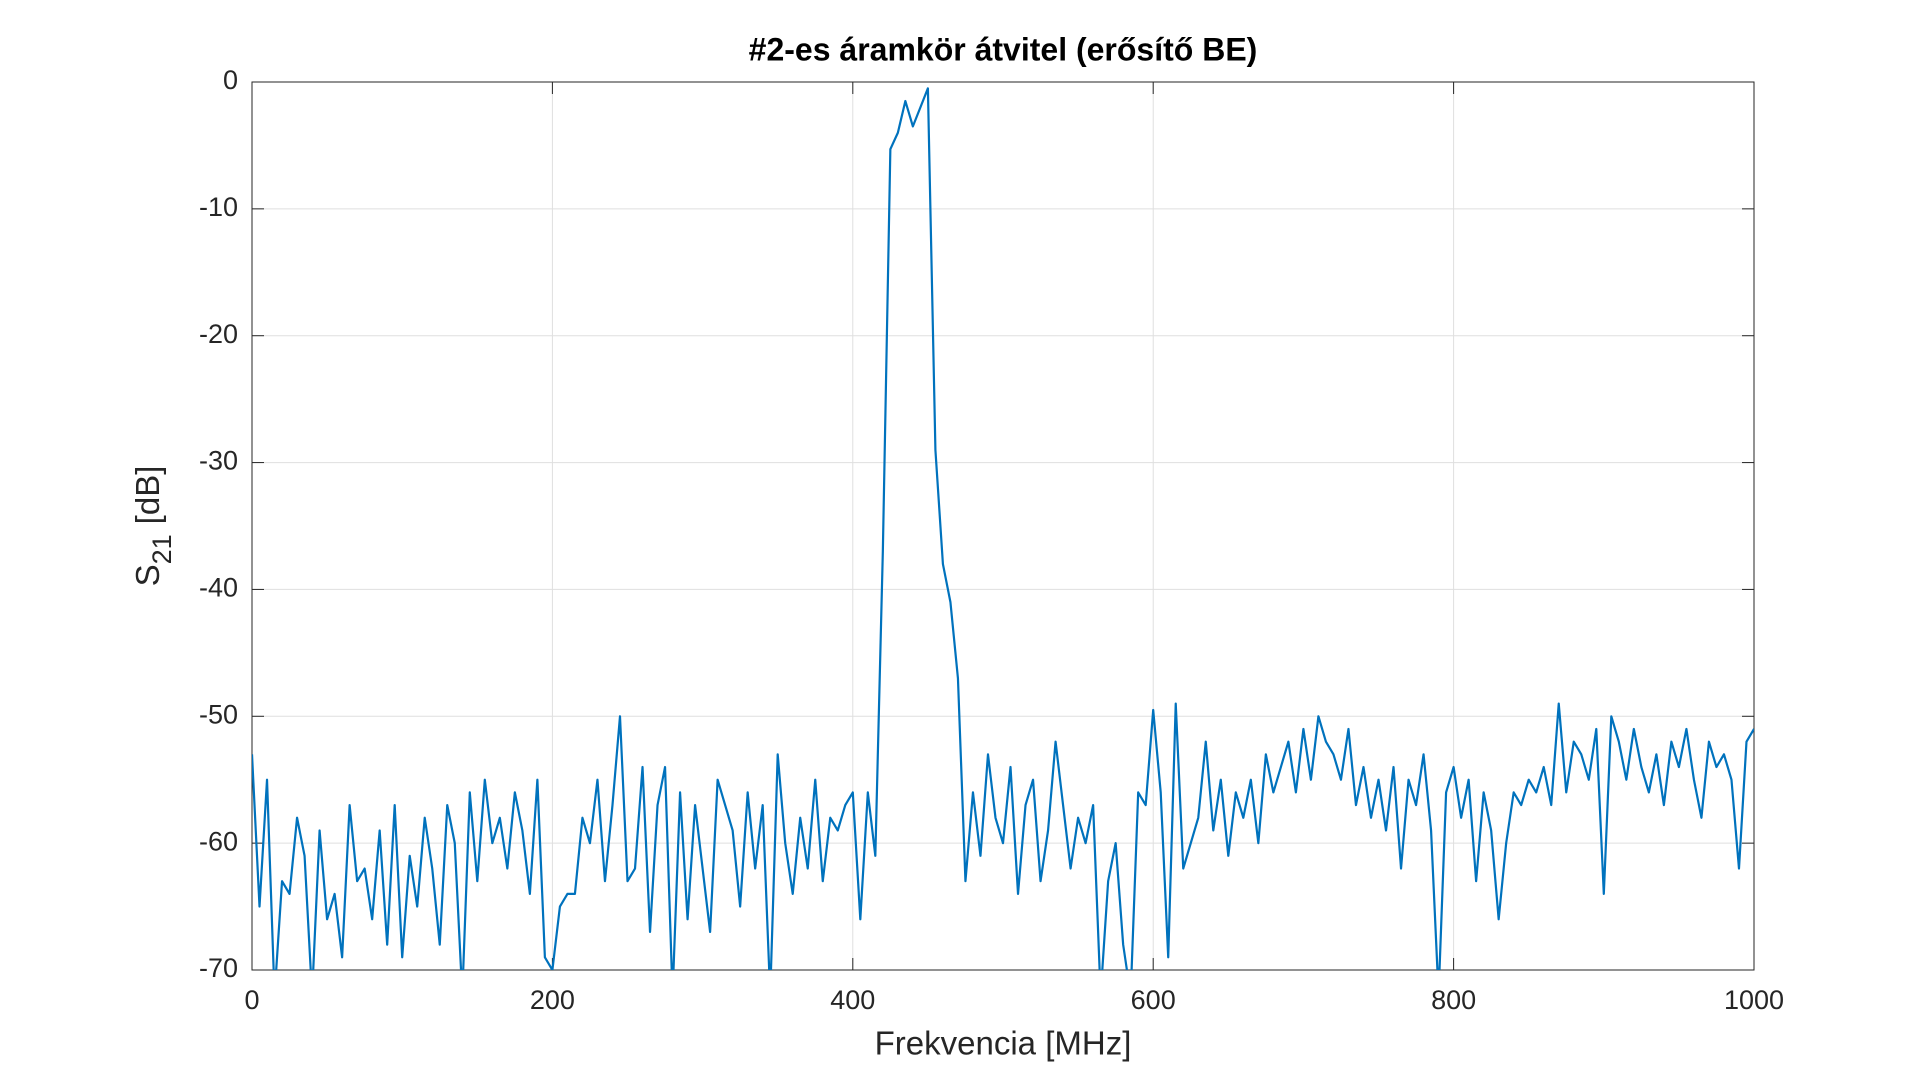  What do you see at coordinates (218, 968) in the screenshot?
I see `y-tick-label: -70` at bounding box center [218, 968].